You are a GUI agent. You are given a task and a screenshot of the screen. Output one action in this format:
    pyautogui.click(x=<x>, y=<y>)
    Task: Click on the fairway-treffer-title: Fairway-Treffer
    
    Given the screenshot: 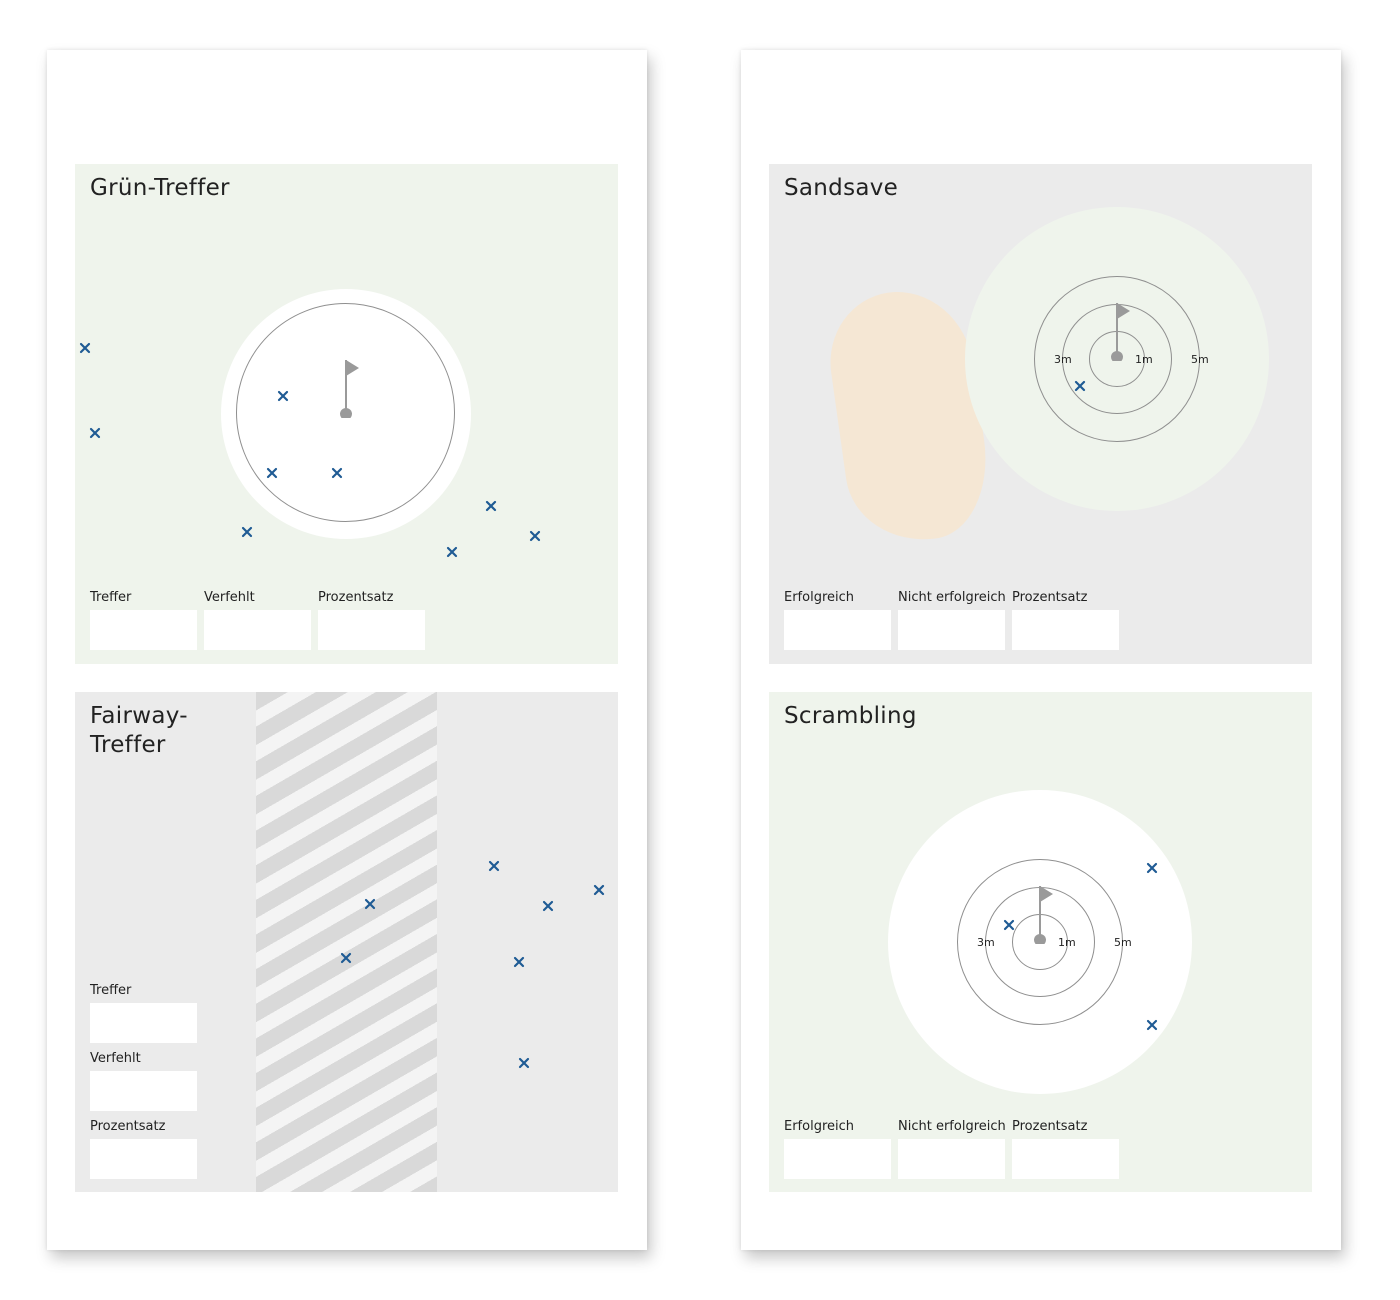 What is the action you would take?
    pyautogui.click(x=139, y=730)
    